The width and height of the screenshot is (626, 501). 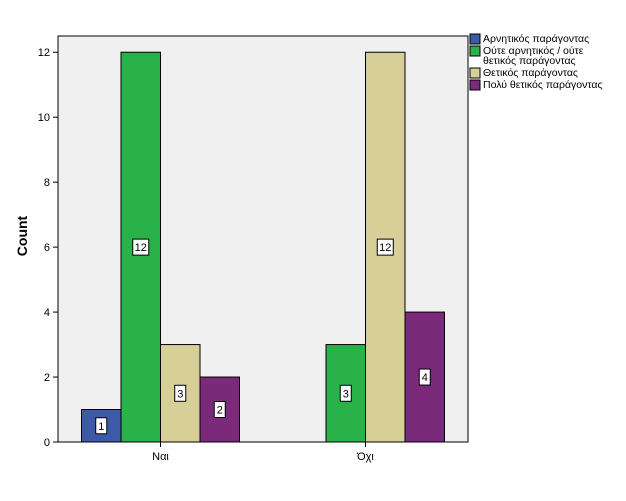 I want to click on data-label: 1, so click(x=101, y=427).